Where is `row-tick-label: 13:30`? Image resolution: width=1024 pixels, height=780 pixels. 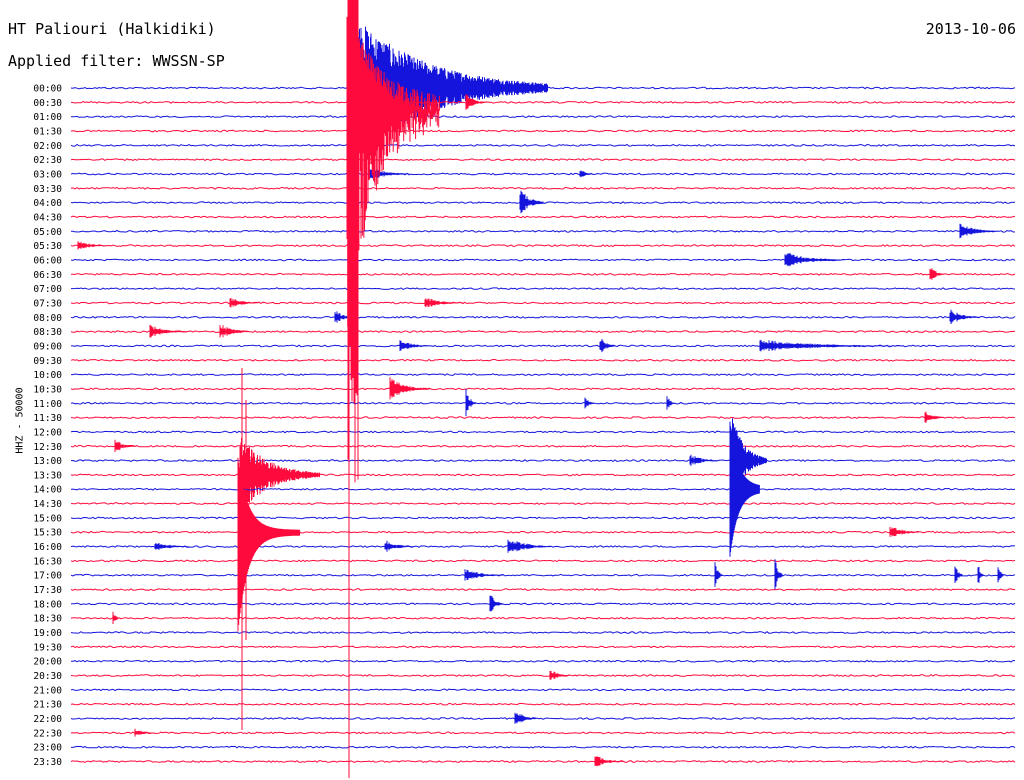 row-tick-label: 13:30 is located at coordinates (47, 475).